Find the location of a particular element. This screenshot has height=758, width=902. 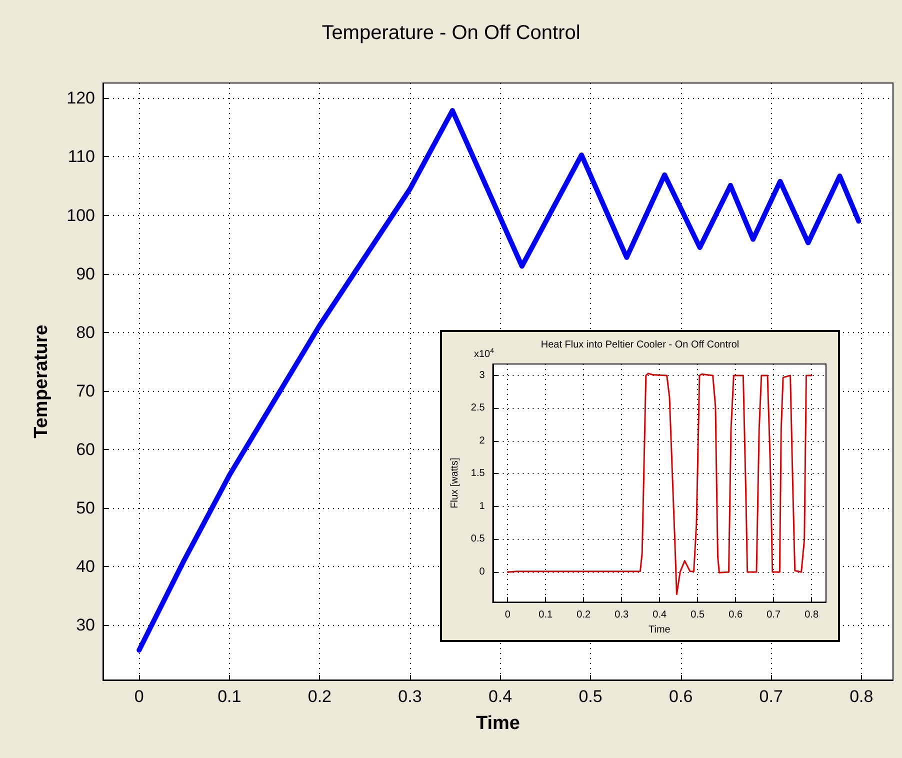

y-tick-label: 40 is located at coordinates (85, 566).